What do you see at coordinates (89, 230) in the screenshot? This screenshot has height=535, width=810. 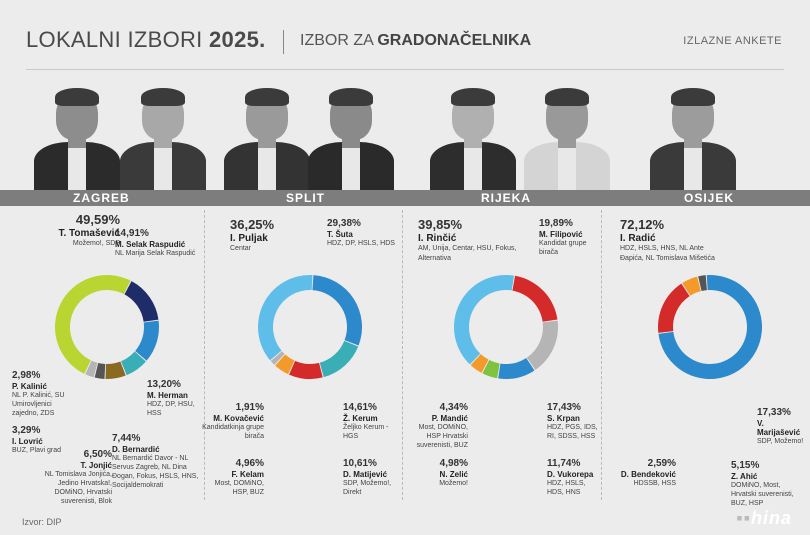 I see `label-tomasevic: 49,59% T. Tomašević Možemo!, SDP` at bounding box center [89, 230].